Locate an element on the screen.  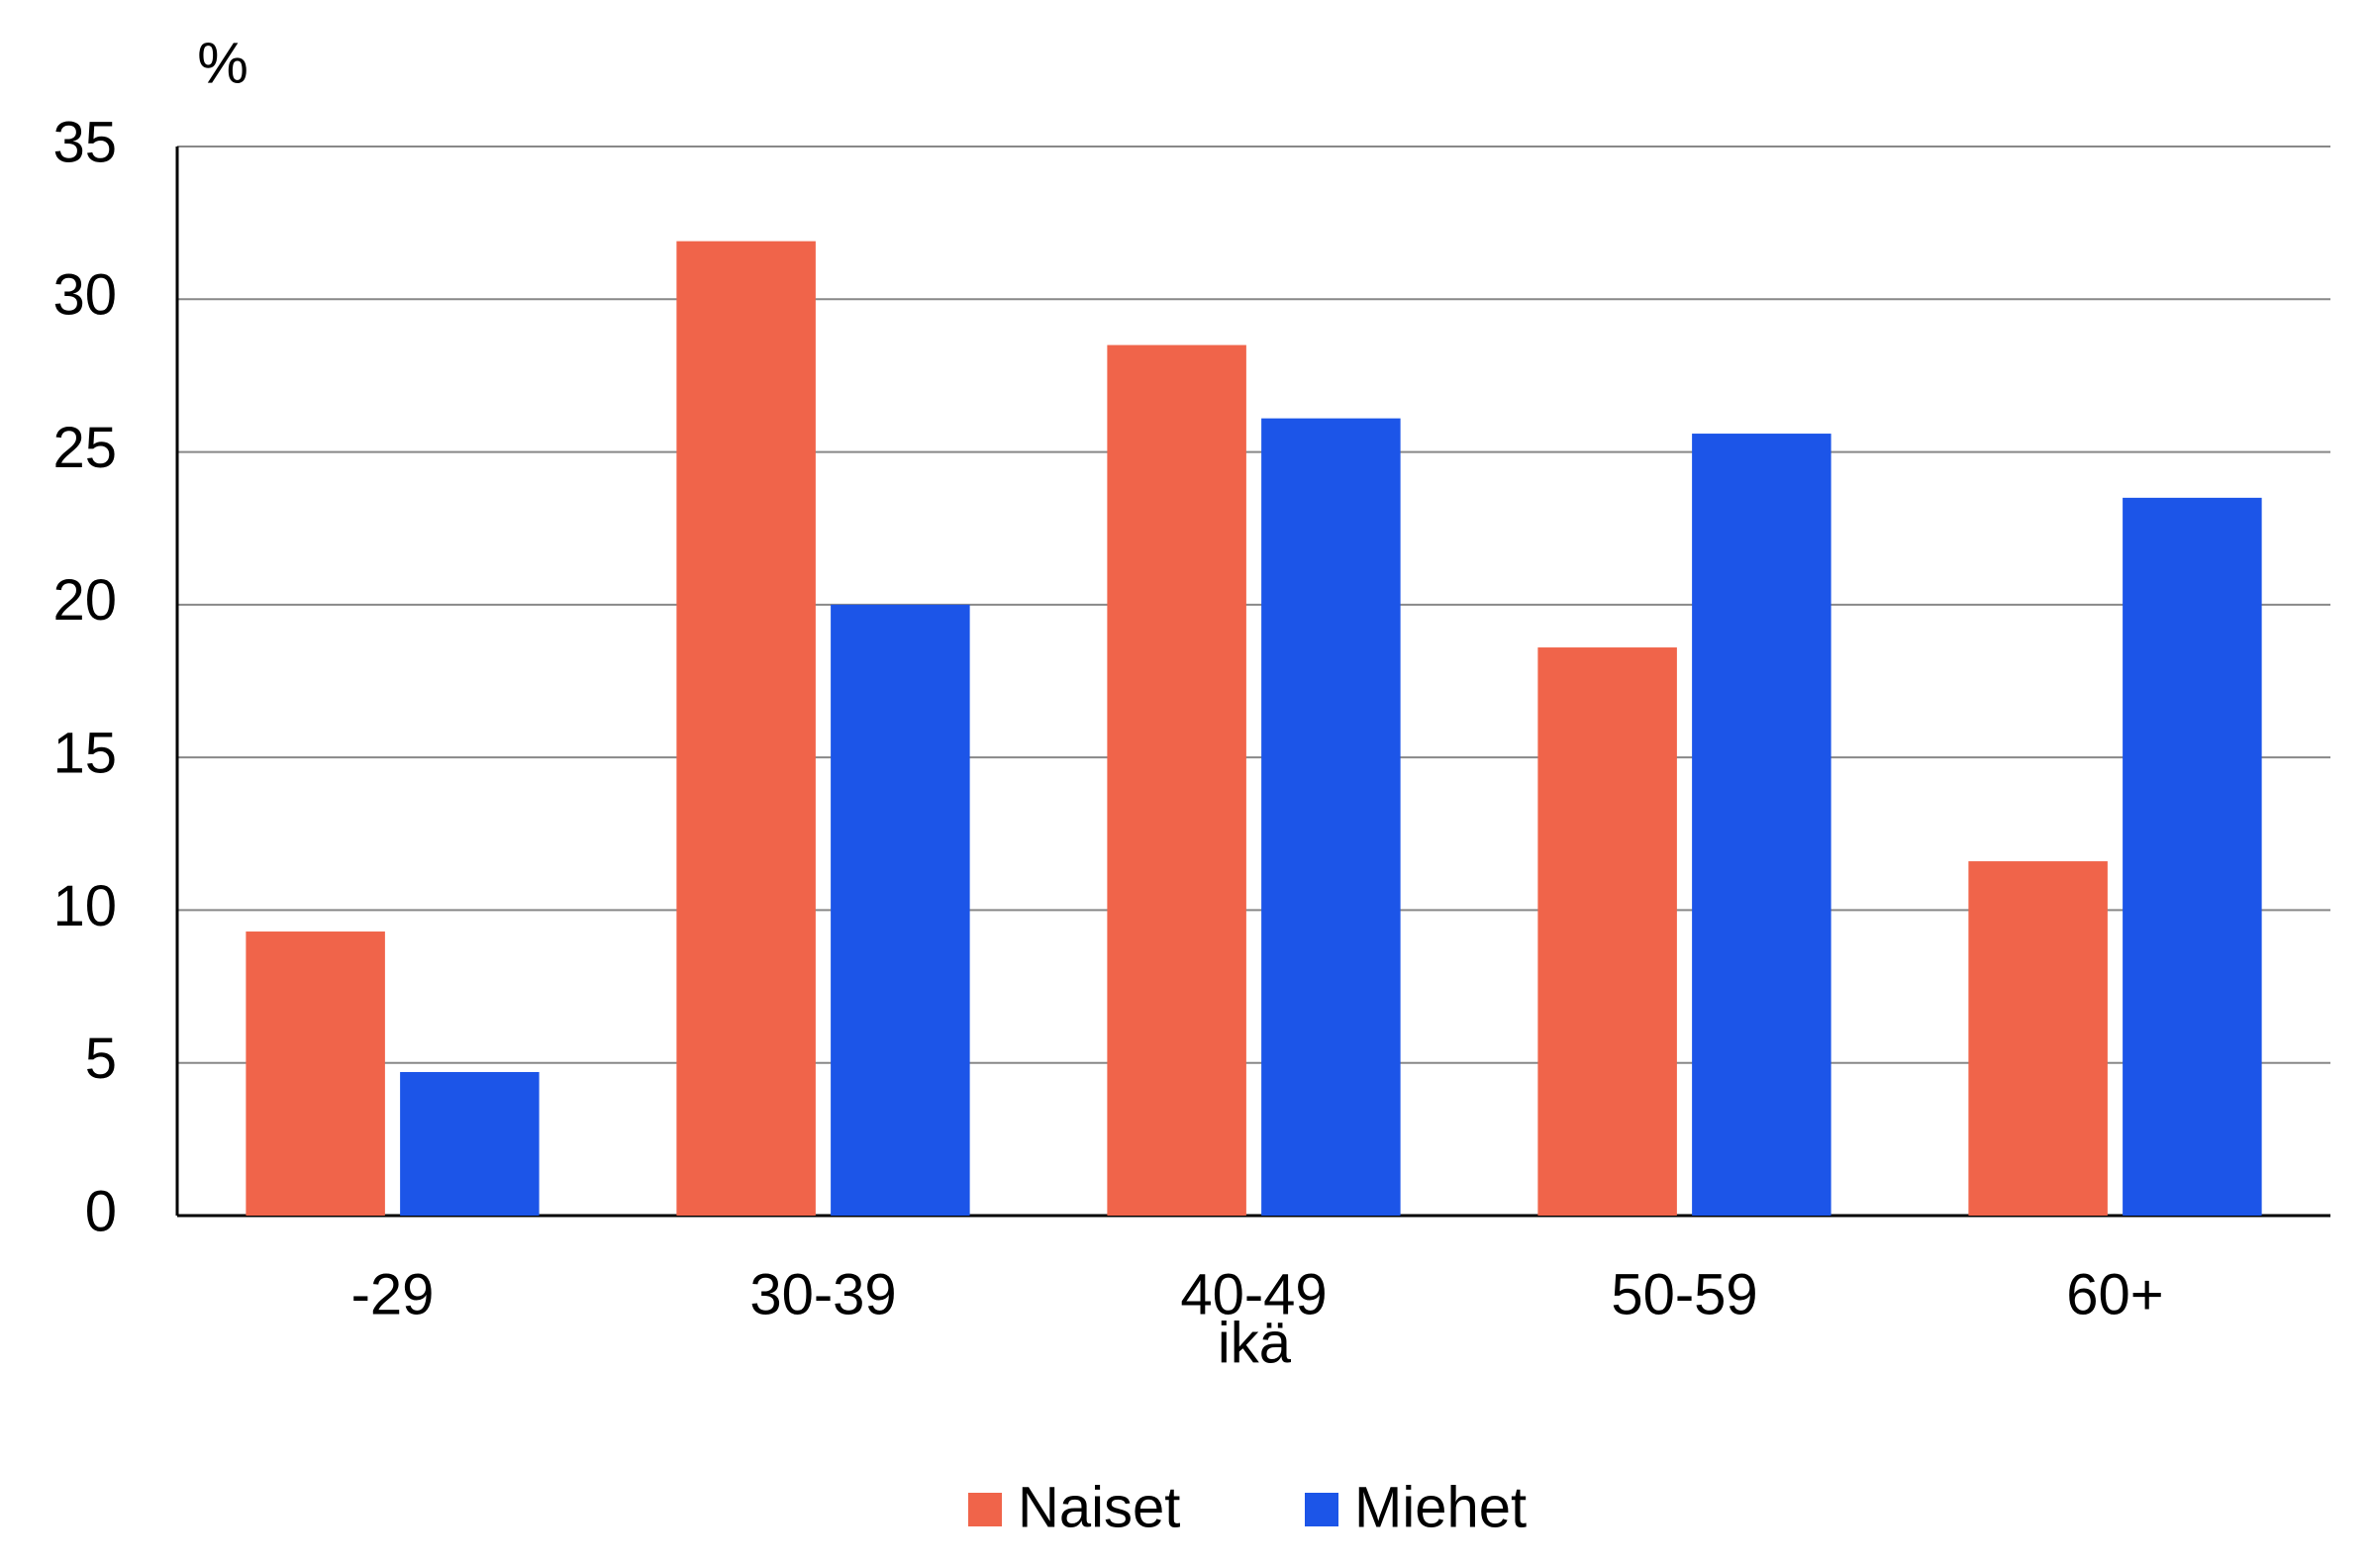
x-tick-label: 60+ is located at coordinates (2114, 1294).